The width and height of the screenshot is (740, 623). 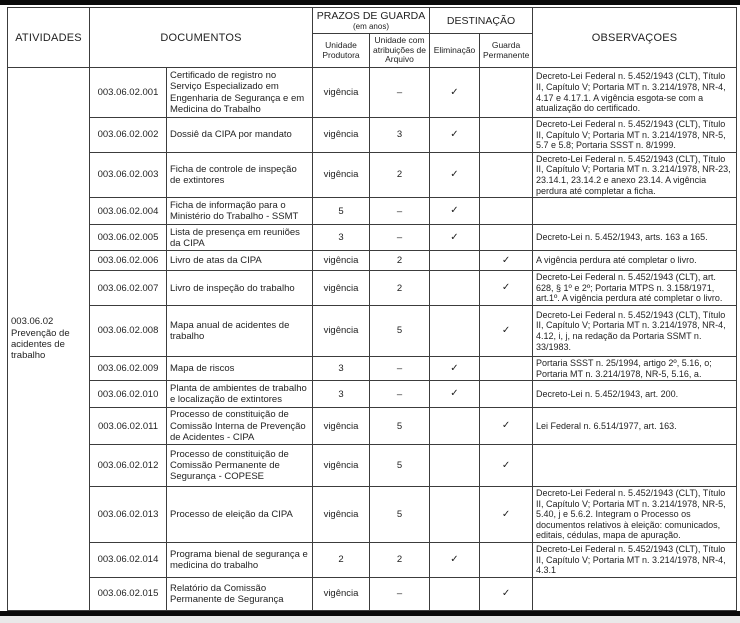 What do you see at coordinates (454, 50) in the screenshot?
I see `header-eliminacao: Eliminação` at bounding box center [454, 50].